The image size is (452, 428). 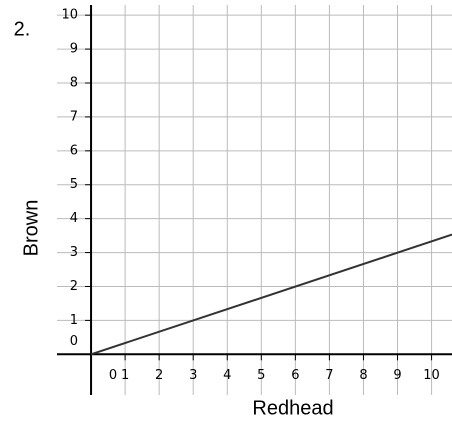 What do you see at coordinates (227, 375) in the screenshot?
I see `x-tick-label: 4` at bounding box center [227, 375].